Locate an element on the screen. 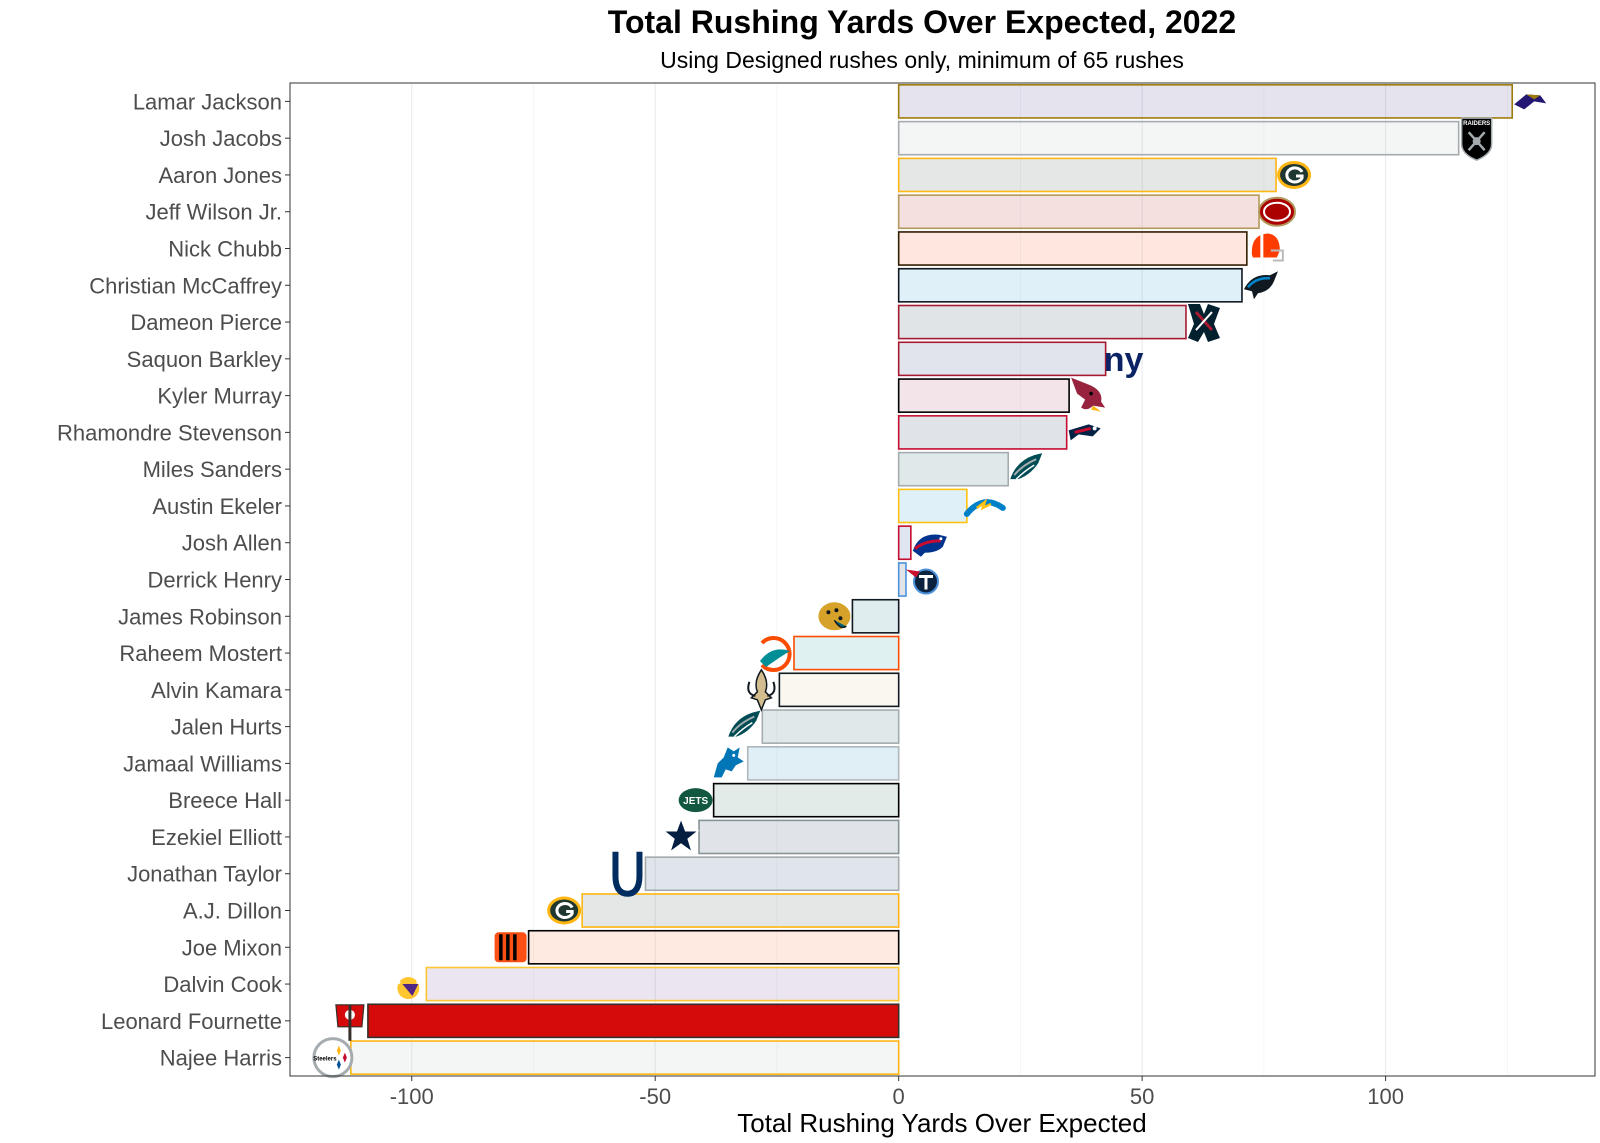 The height and width of the screenshot is (1143, 1600). y-tick-label: Nick Chubb is located at coordinates (225, 249).